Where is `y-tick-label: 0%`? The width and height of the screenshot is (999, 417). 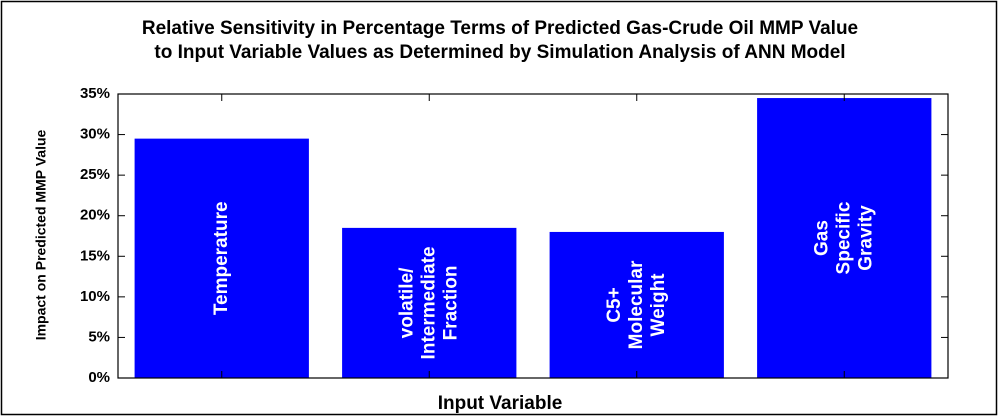 y-tick-label: 0% is located at coordinates (99, 377).